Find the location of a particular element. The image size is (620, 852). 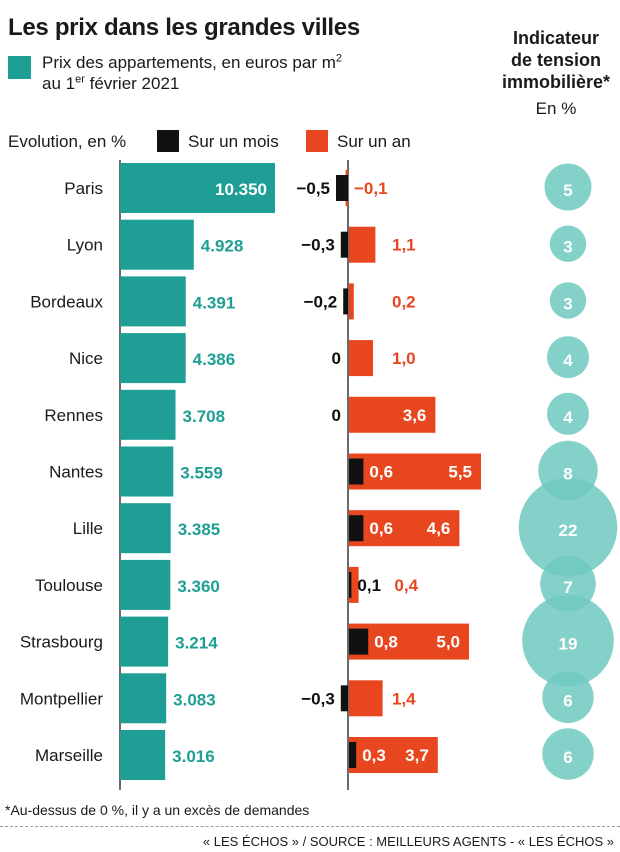

price-label-1: 4.928 is located at coordinates (222, 246).